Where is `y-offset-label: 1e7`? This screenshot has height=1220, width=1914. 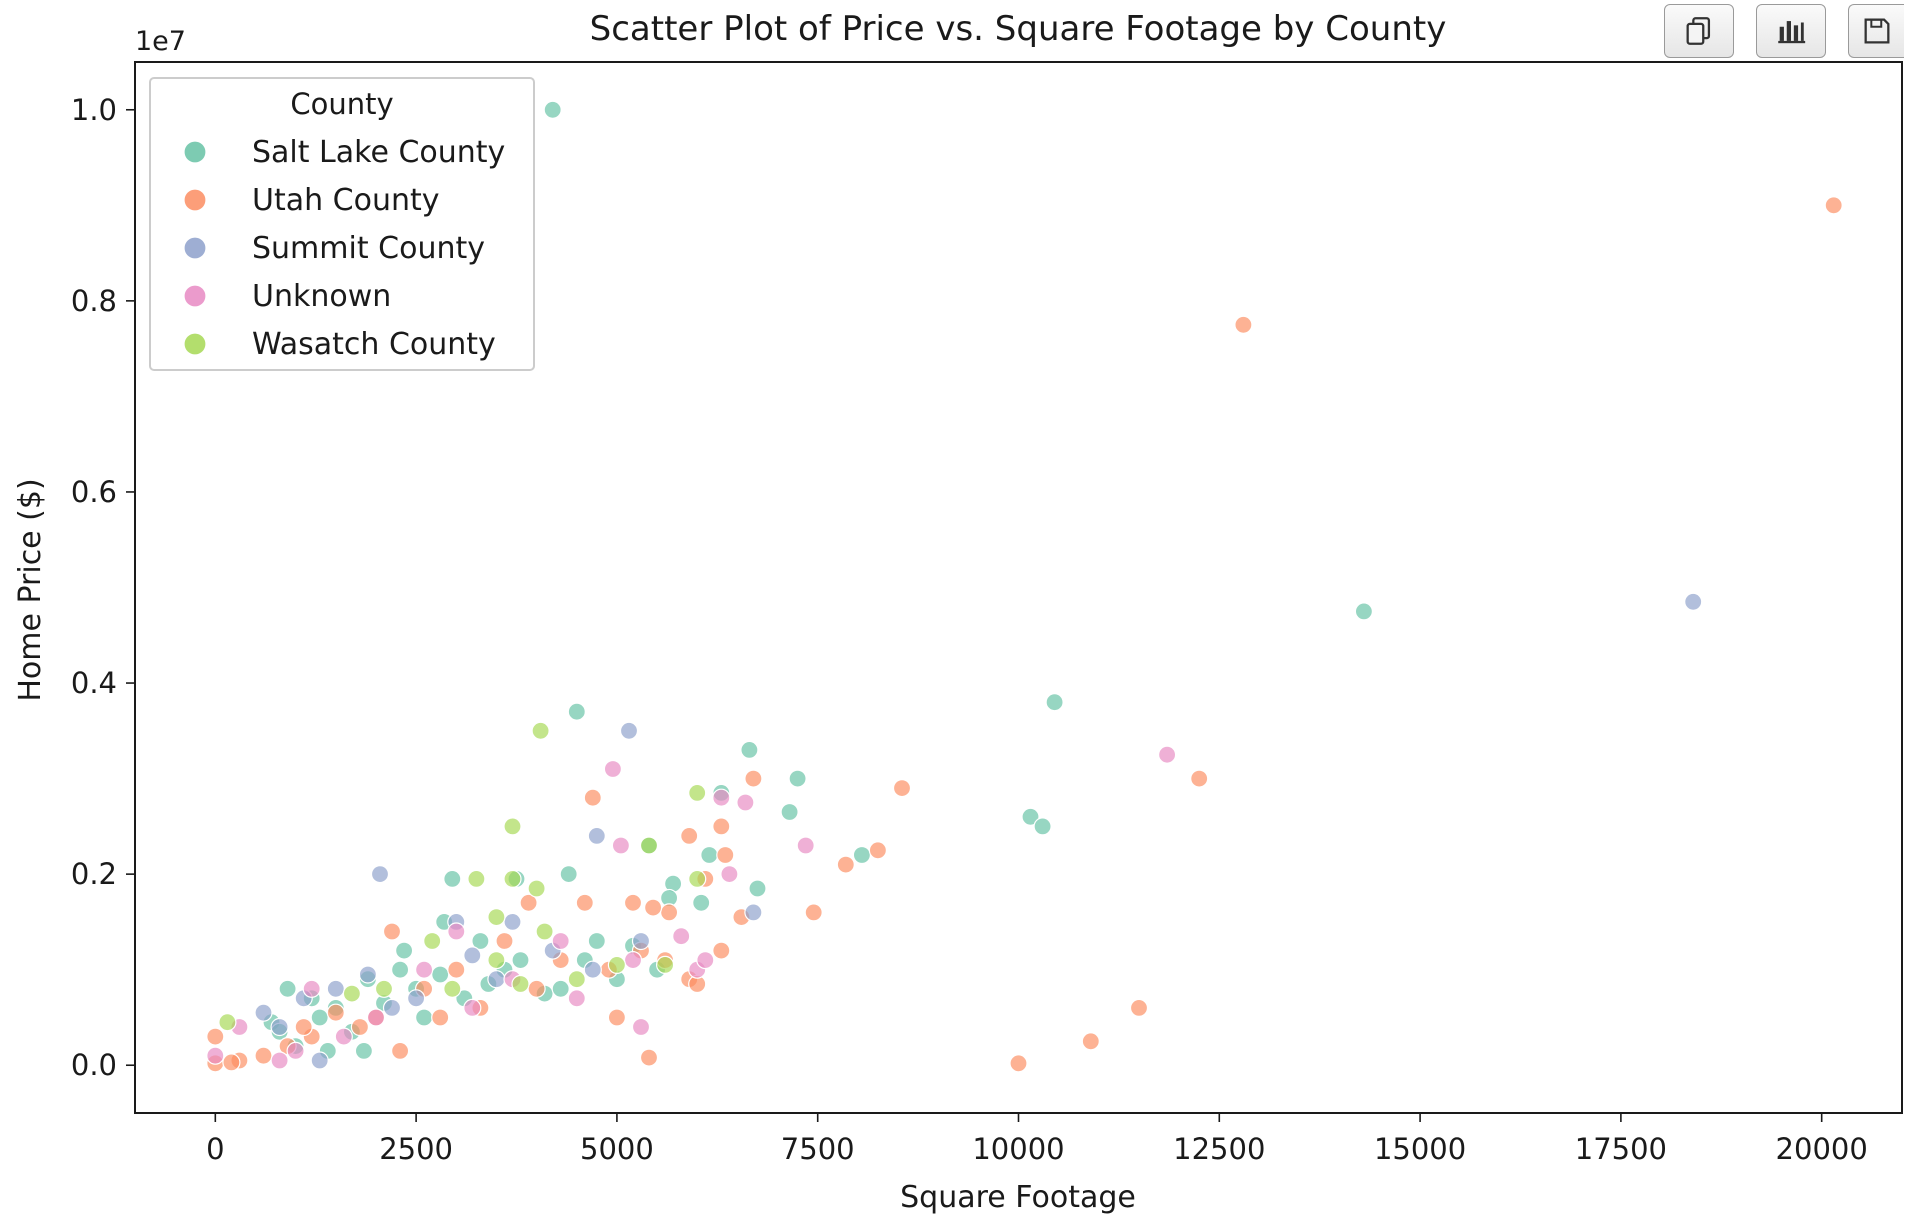
y-offset-label: 1e7 is located at coordinates (160, 41).